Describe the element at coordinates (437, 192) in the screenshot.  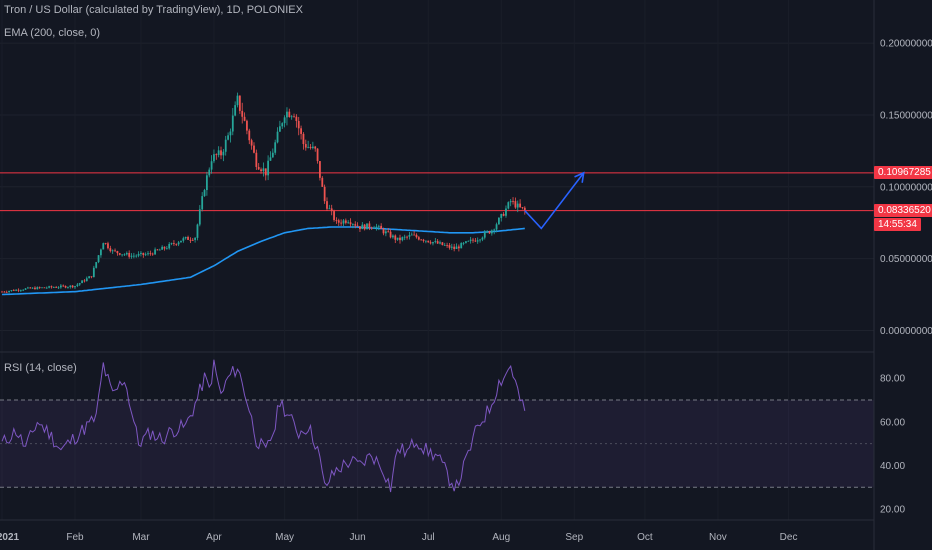
I see `horizontal-lines` at that location.